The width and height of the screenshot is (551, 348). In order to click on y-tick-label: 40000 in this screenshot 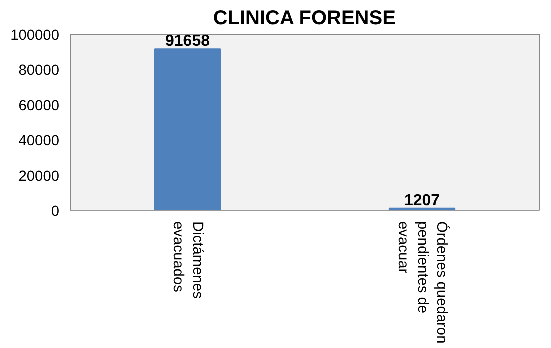, I will do `click(39, 142)`.